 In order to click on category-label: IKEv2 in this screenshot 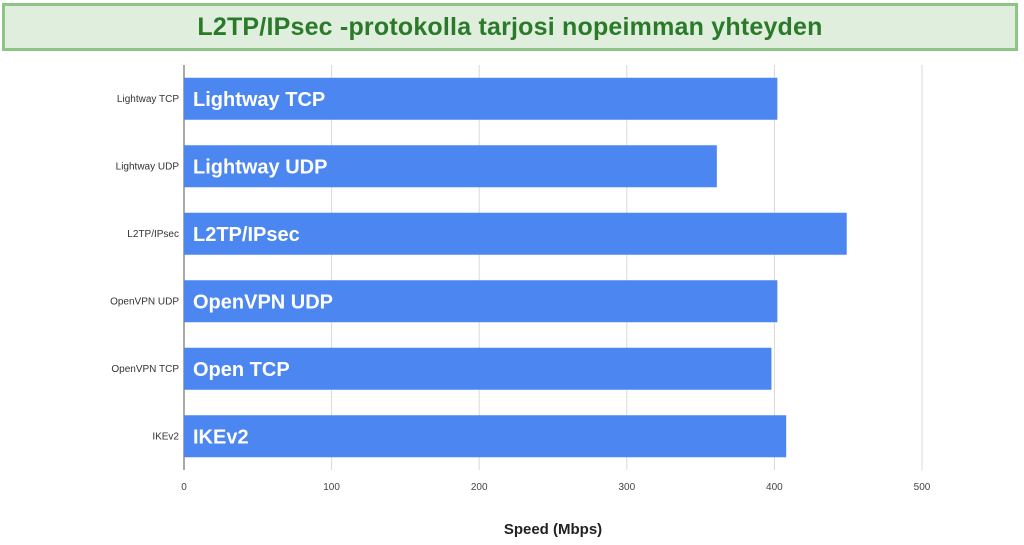, I will do `click(165, 436)`.